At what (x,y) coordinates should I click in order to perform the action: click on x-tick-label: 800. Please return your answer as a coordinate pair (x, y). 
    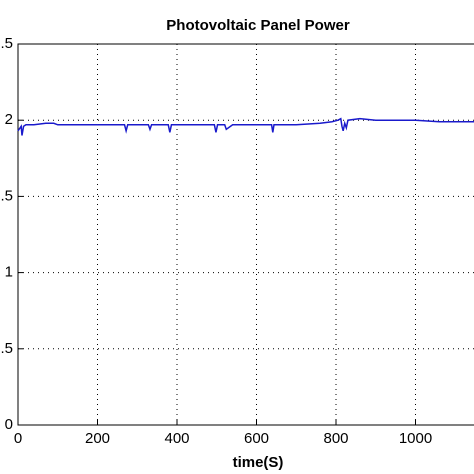
    Looking at the image, I should click on (335, 438).